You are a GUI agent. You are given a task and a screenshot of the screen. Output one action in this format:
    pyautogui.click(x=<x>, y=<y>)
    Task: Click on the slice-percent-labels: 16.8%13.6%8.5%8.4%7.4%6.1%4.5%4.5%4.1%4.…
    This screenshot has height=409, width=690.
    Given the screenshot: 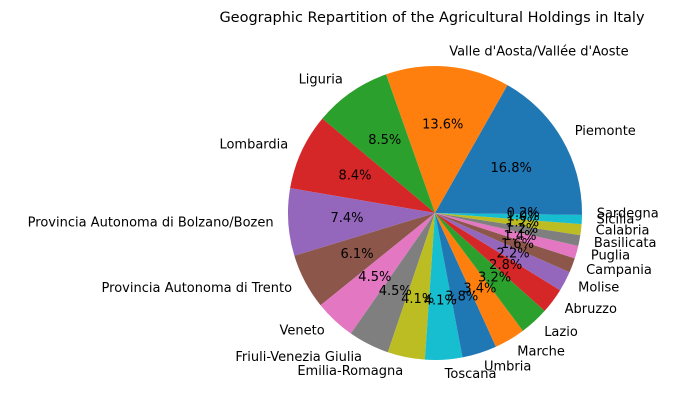 What is the action you would take?
    pyautogui.click(x=434, y=213)
    